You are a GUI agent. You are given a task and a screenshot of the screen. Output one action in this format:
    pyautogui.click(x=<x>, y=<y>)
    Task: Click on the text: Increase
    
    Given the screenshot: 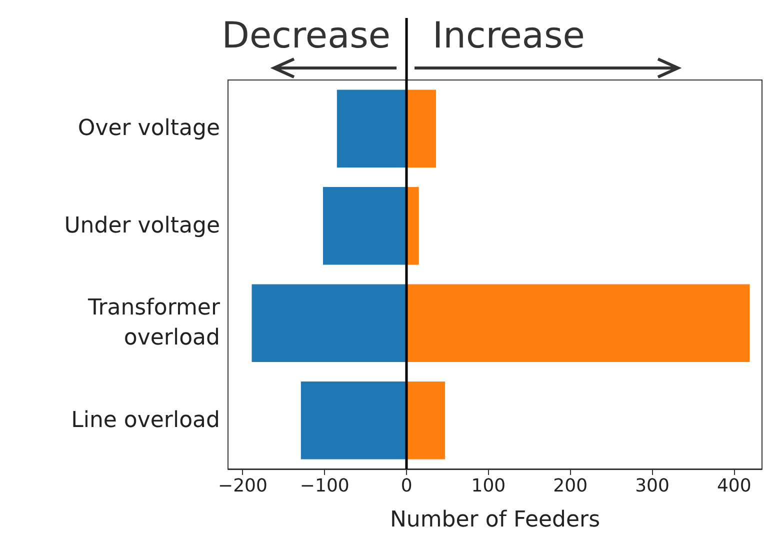 What is the action you would take?
    pyautogui.click(x=508, y=36)
    